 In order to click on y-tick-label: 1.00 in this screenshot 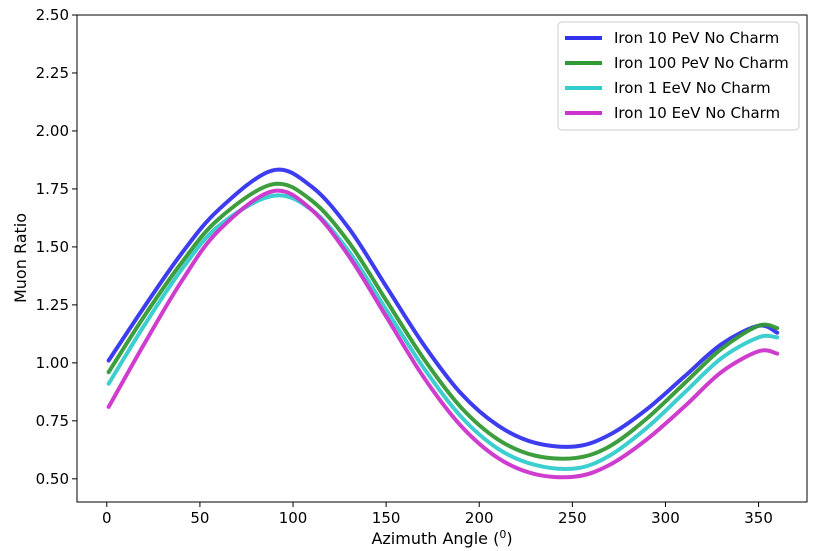, I will do `click(52, 363)`.